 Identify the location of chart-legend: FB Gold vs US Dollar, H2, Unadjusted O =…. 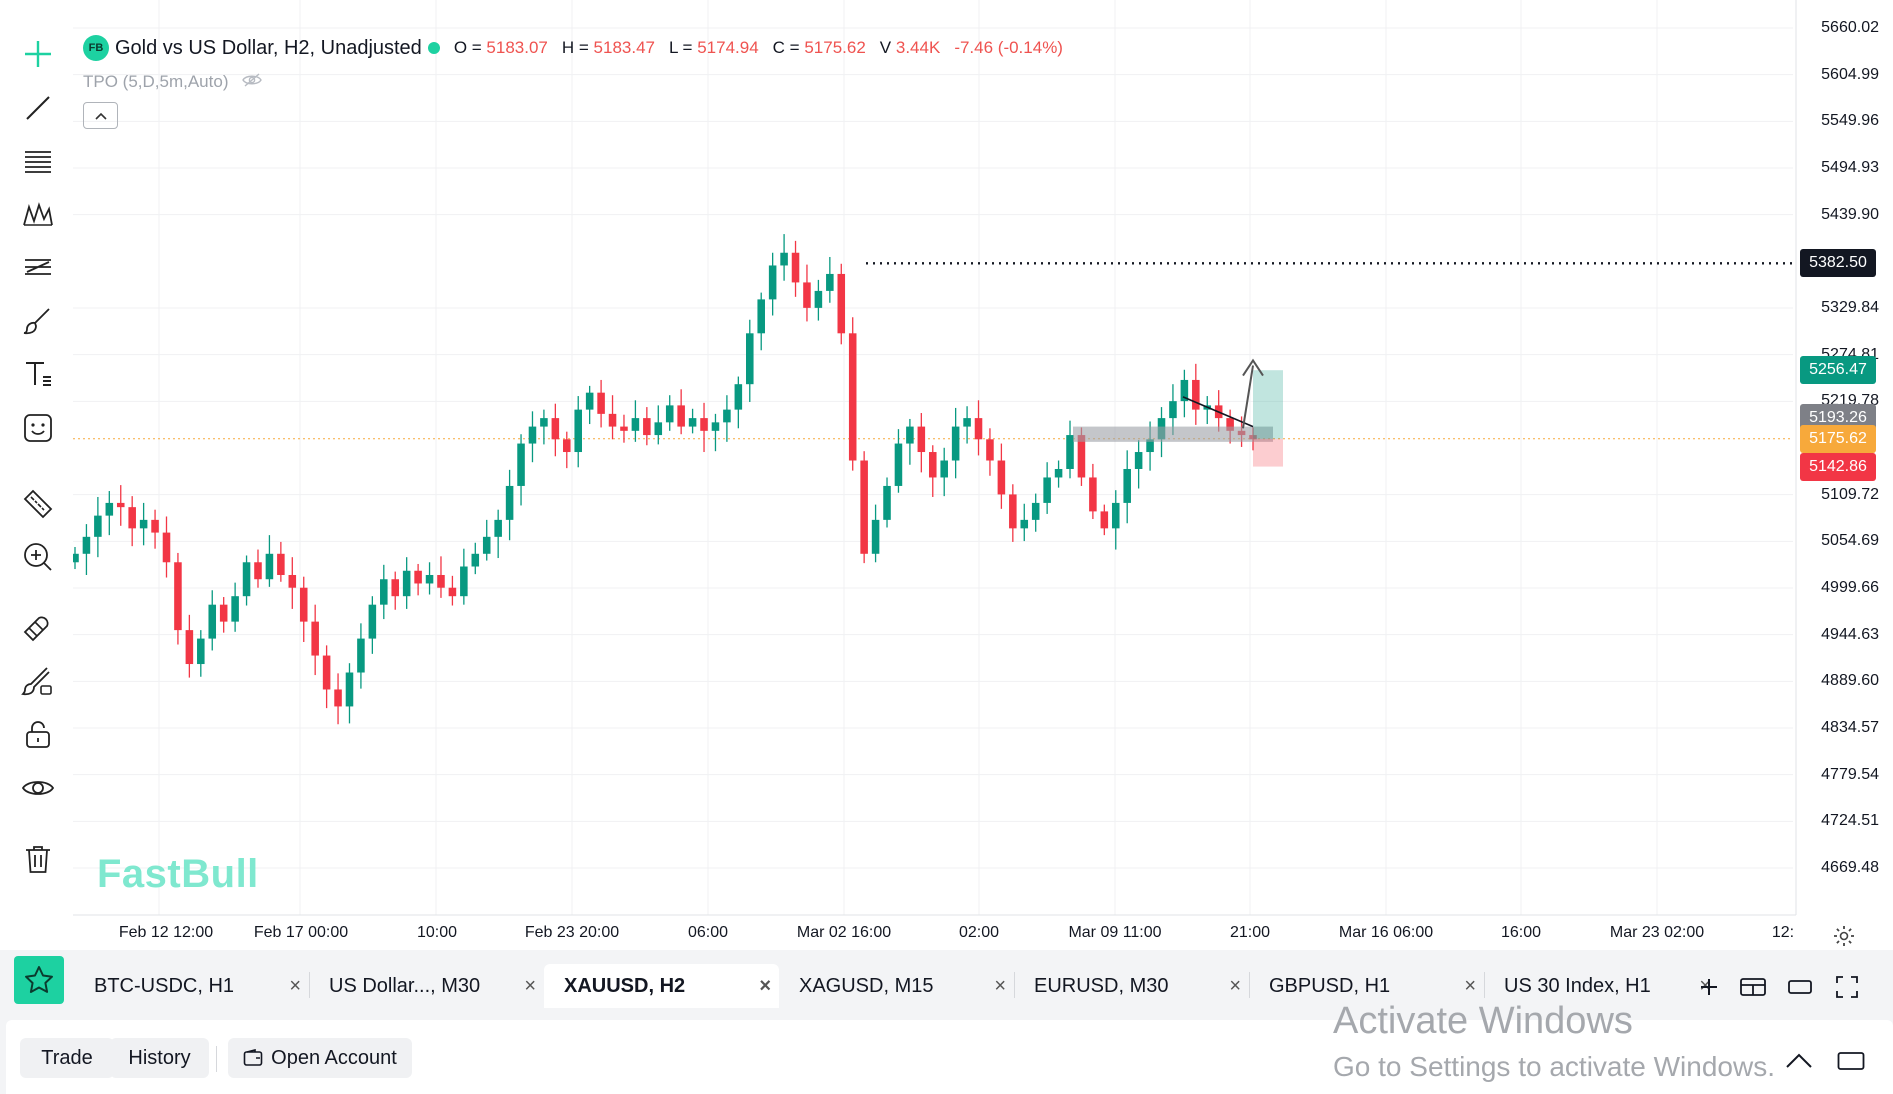
(573, 48).